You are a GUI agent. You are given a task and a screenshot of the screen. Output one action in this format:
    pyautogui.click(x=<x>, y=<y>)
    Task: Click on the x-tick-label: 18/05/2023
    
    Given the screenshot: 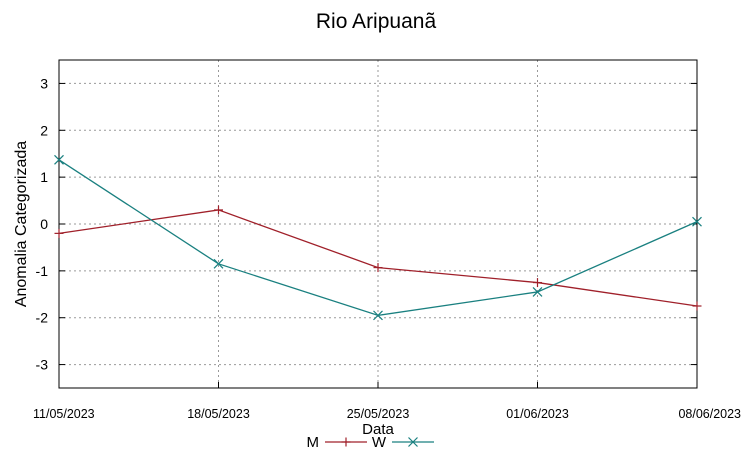 What is the action you would take?
    pyautogui.click(x=218, y=414)
    